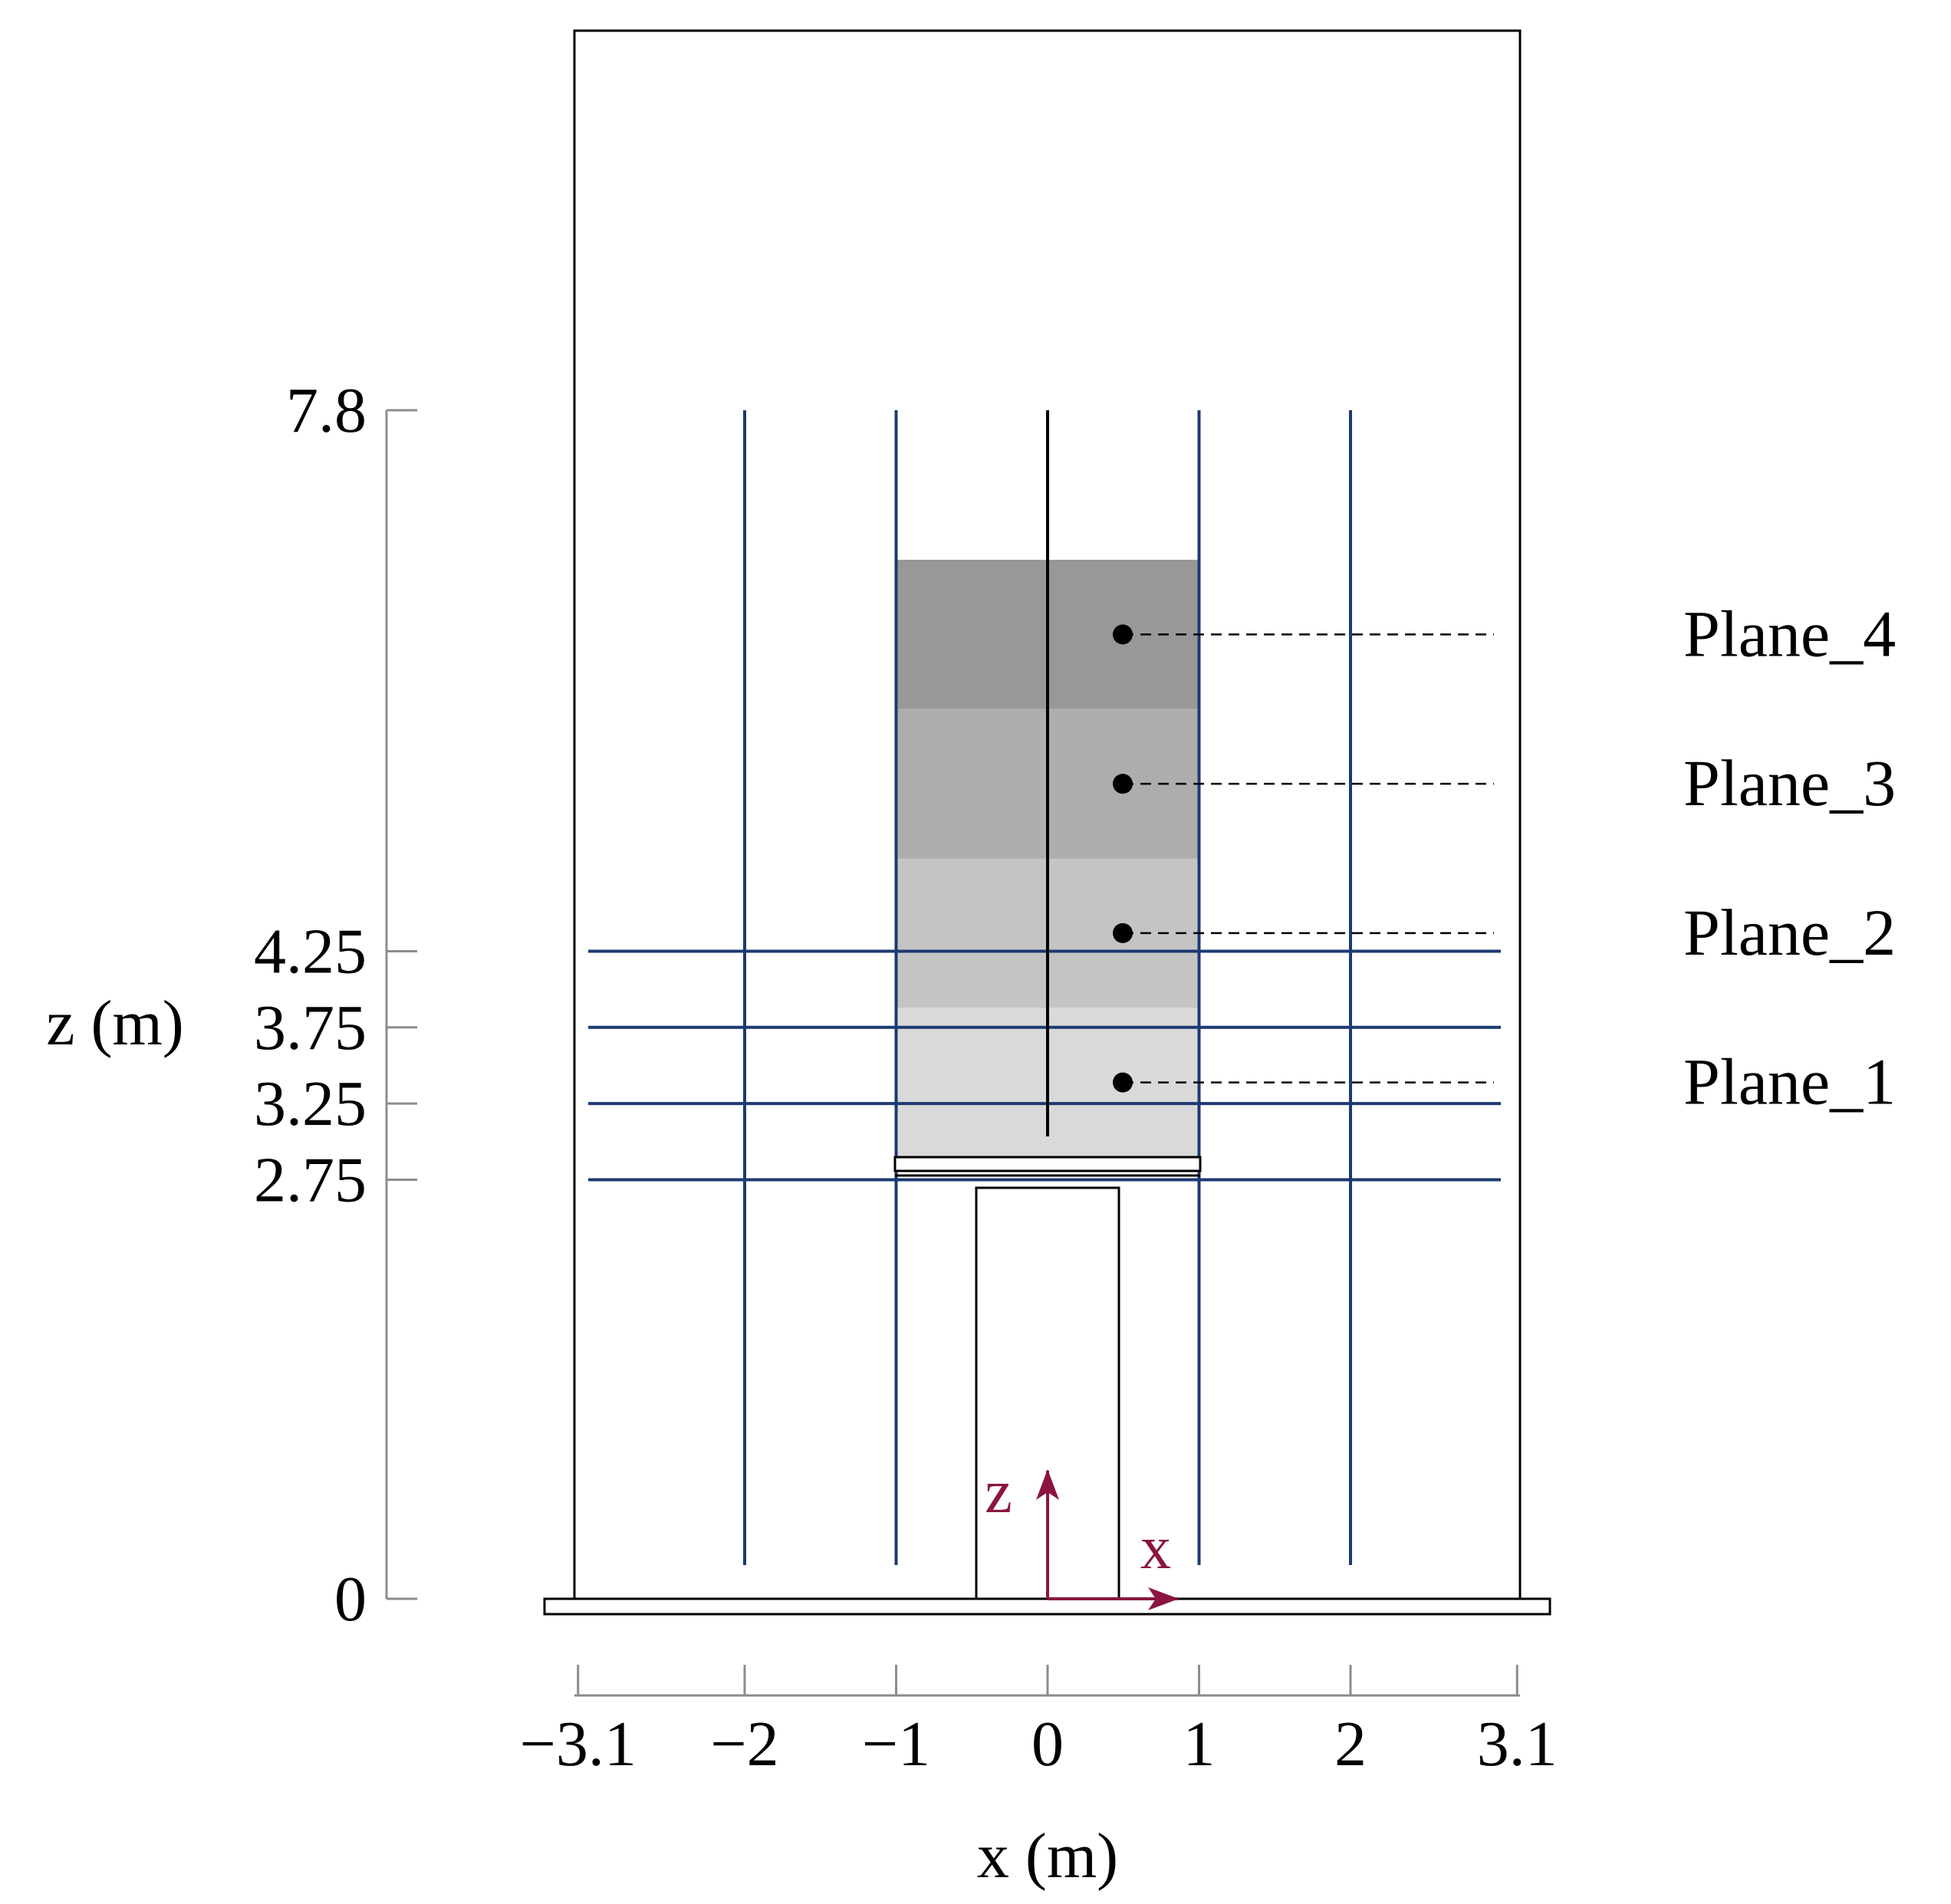 This screenshot has width=1951, height=1904. I want to click on x-tick-label: 2, so click(1350, 1744).